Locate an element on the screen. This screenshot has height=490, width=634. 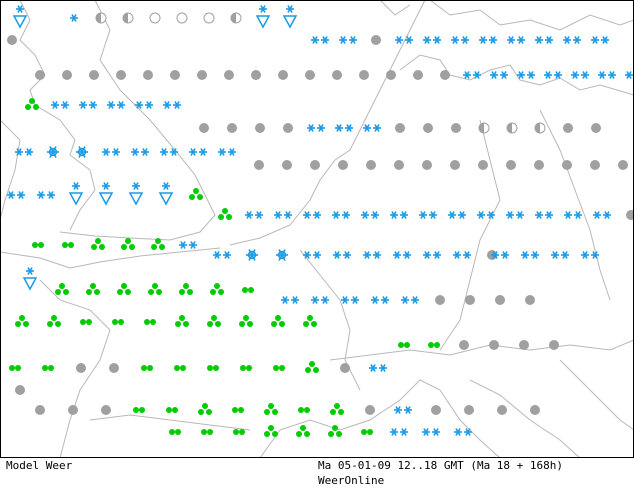
half-sun-icon is located at coordinates (236, 18).